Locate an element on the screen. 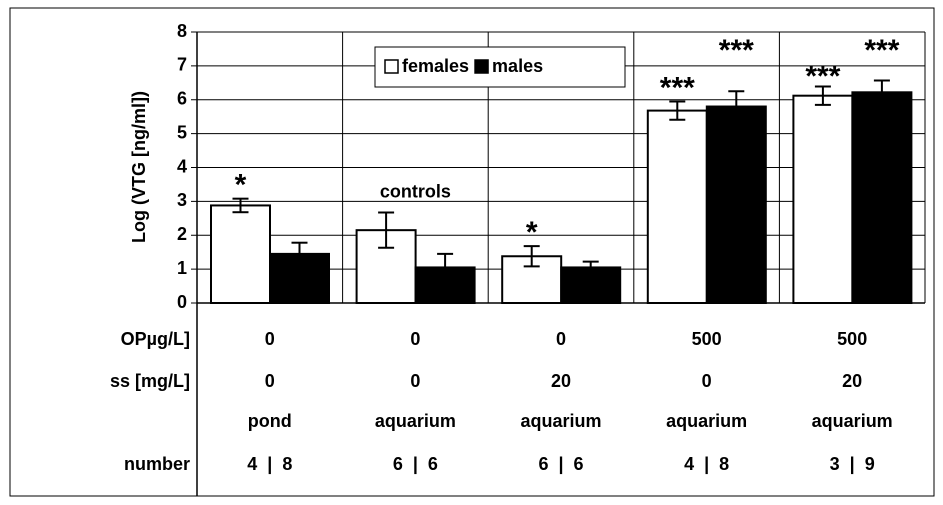 Image resolution: width=943 pixels, height=505 pixels. annotation: controls is located at coordinates (415, 191).